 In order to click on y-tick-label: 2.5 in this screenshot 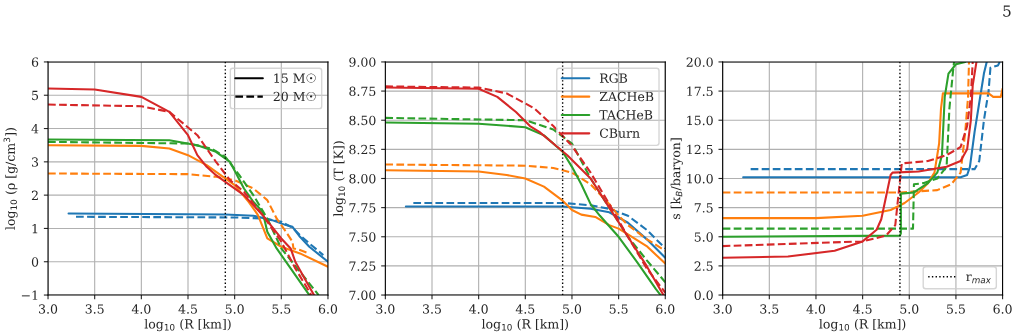, I will do `click(703, 266)`.